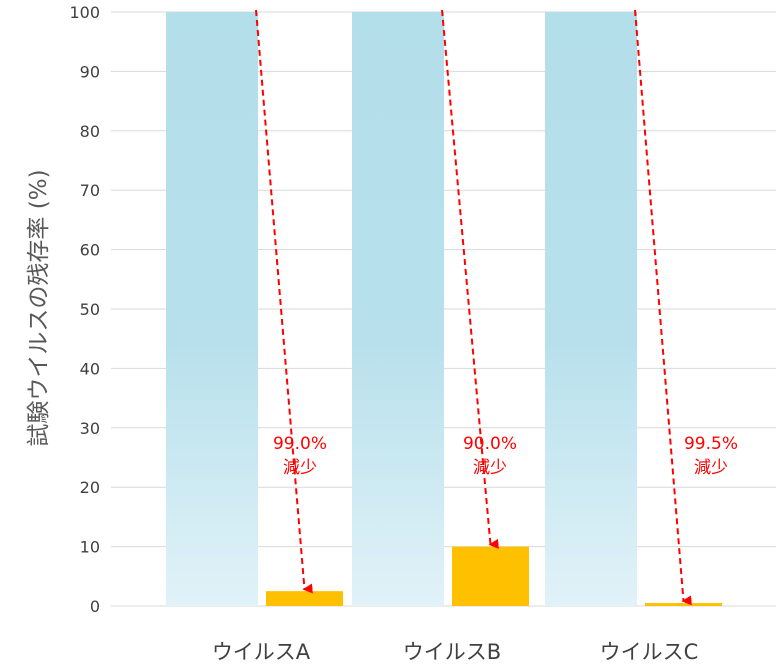  What do you see at coordinates (90, 131) in the screenshot?
I see `y-tick-label: 80` at bounding box center [90, 131].